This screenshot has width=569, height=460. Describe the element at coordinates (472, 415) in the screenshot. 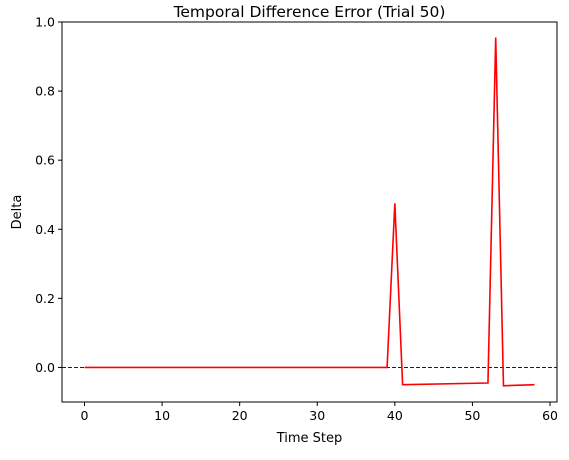

I see `x-tick-label: 50` at that location.